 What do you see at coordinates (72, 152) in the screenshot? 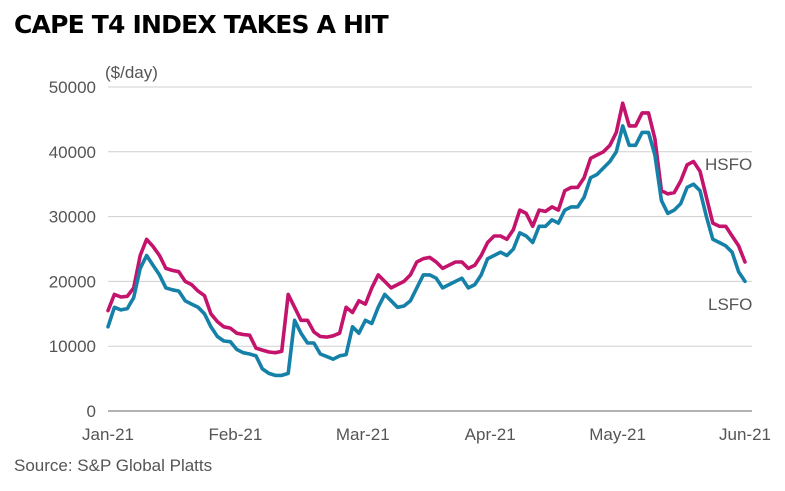
I see `y-tick-label: 40000` at bounding box center [72, 152].